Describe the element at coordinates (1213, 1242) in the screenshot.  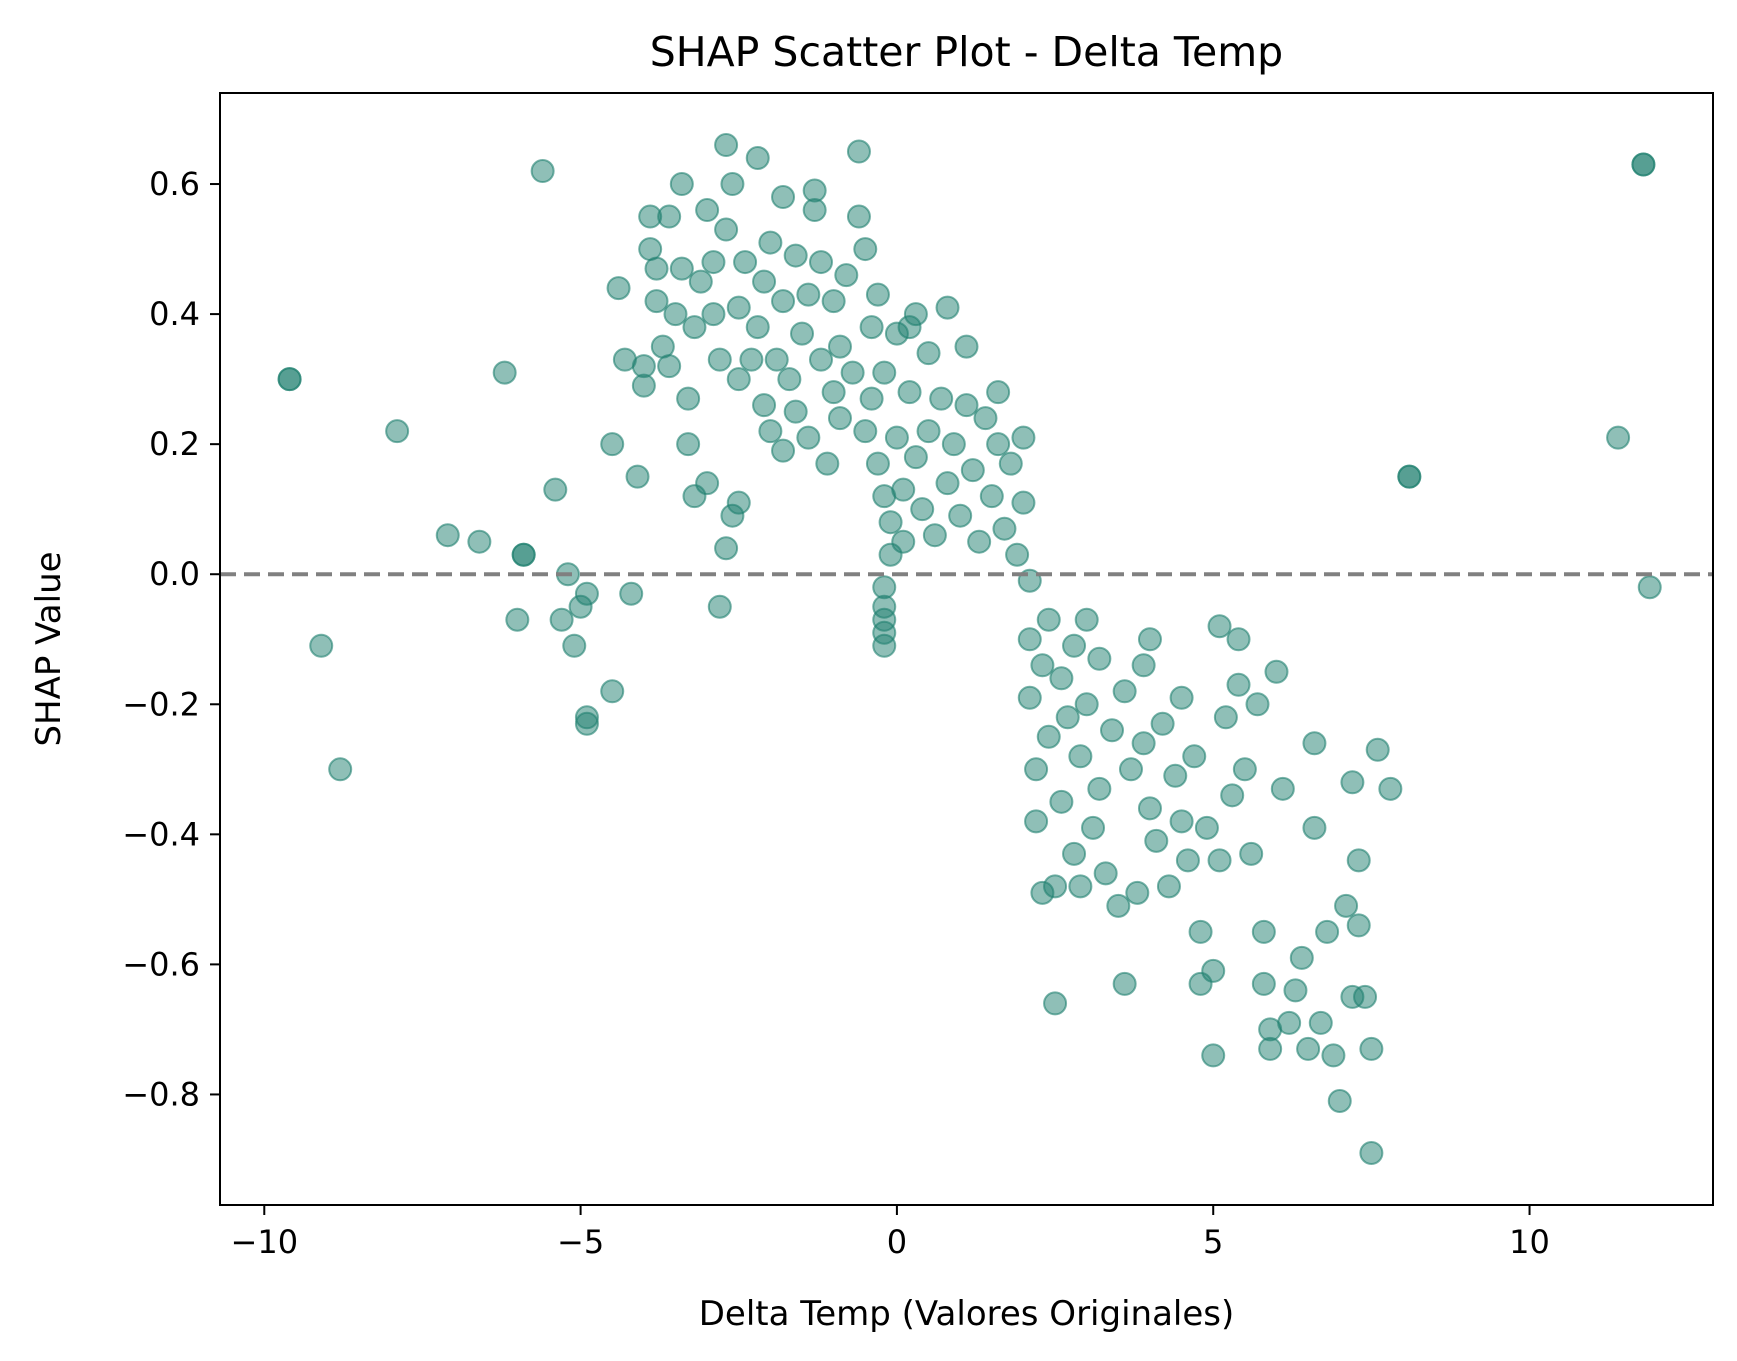
I see `x-tick-label: 5` at that location.